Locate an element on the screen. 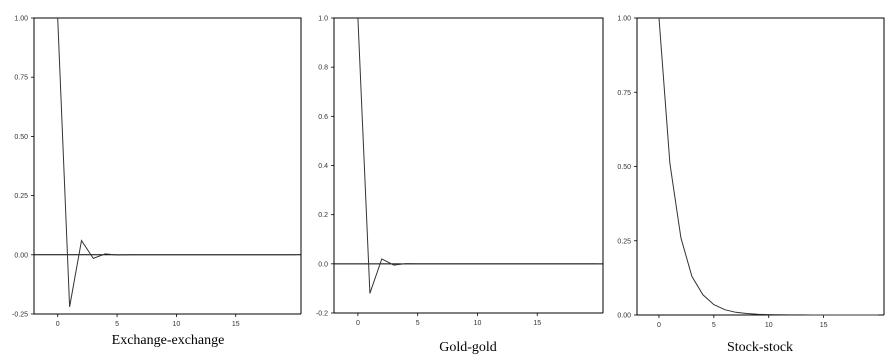 The image size is (886, 354). y-tick-label: -0.25 is located at coordinates (20, 315).